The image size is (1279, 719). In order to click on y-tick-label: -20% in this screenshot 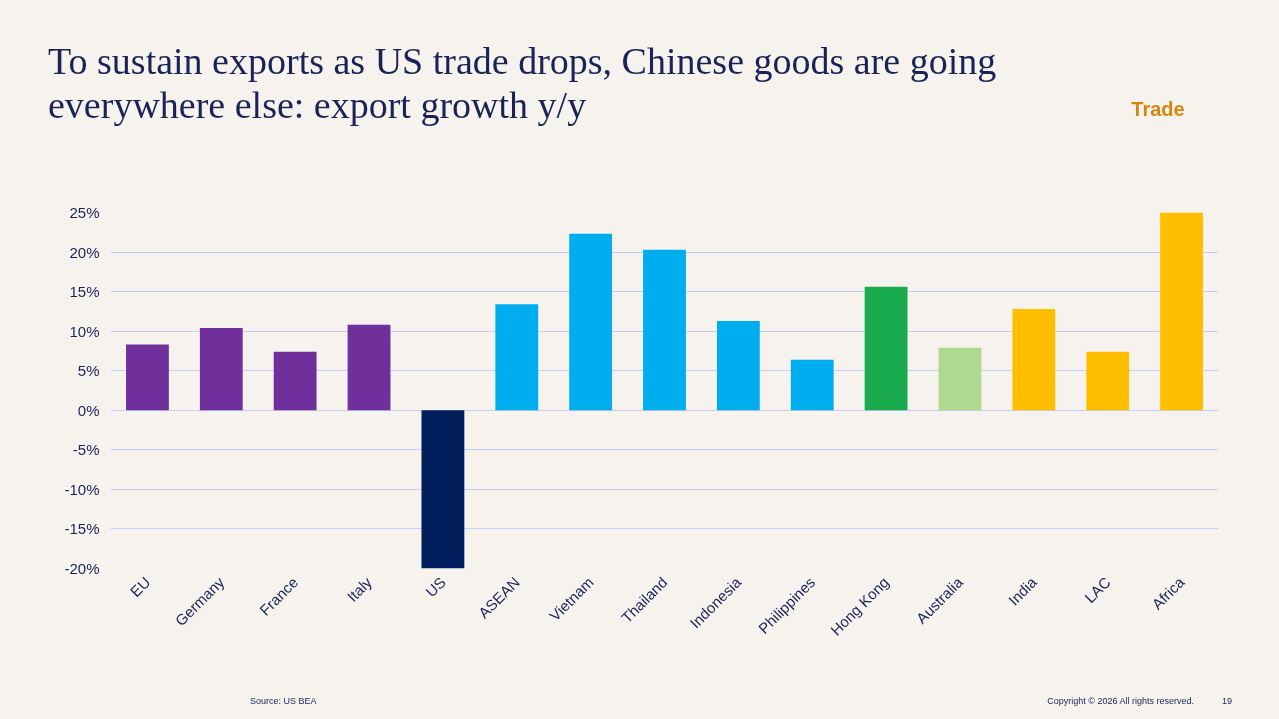, I will do `click(82, 568)`.